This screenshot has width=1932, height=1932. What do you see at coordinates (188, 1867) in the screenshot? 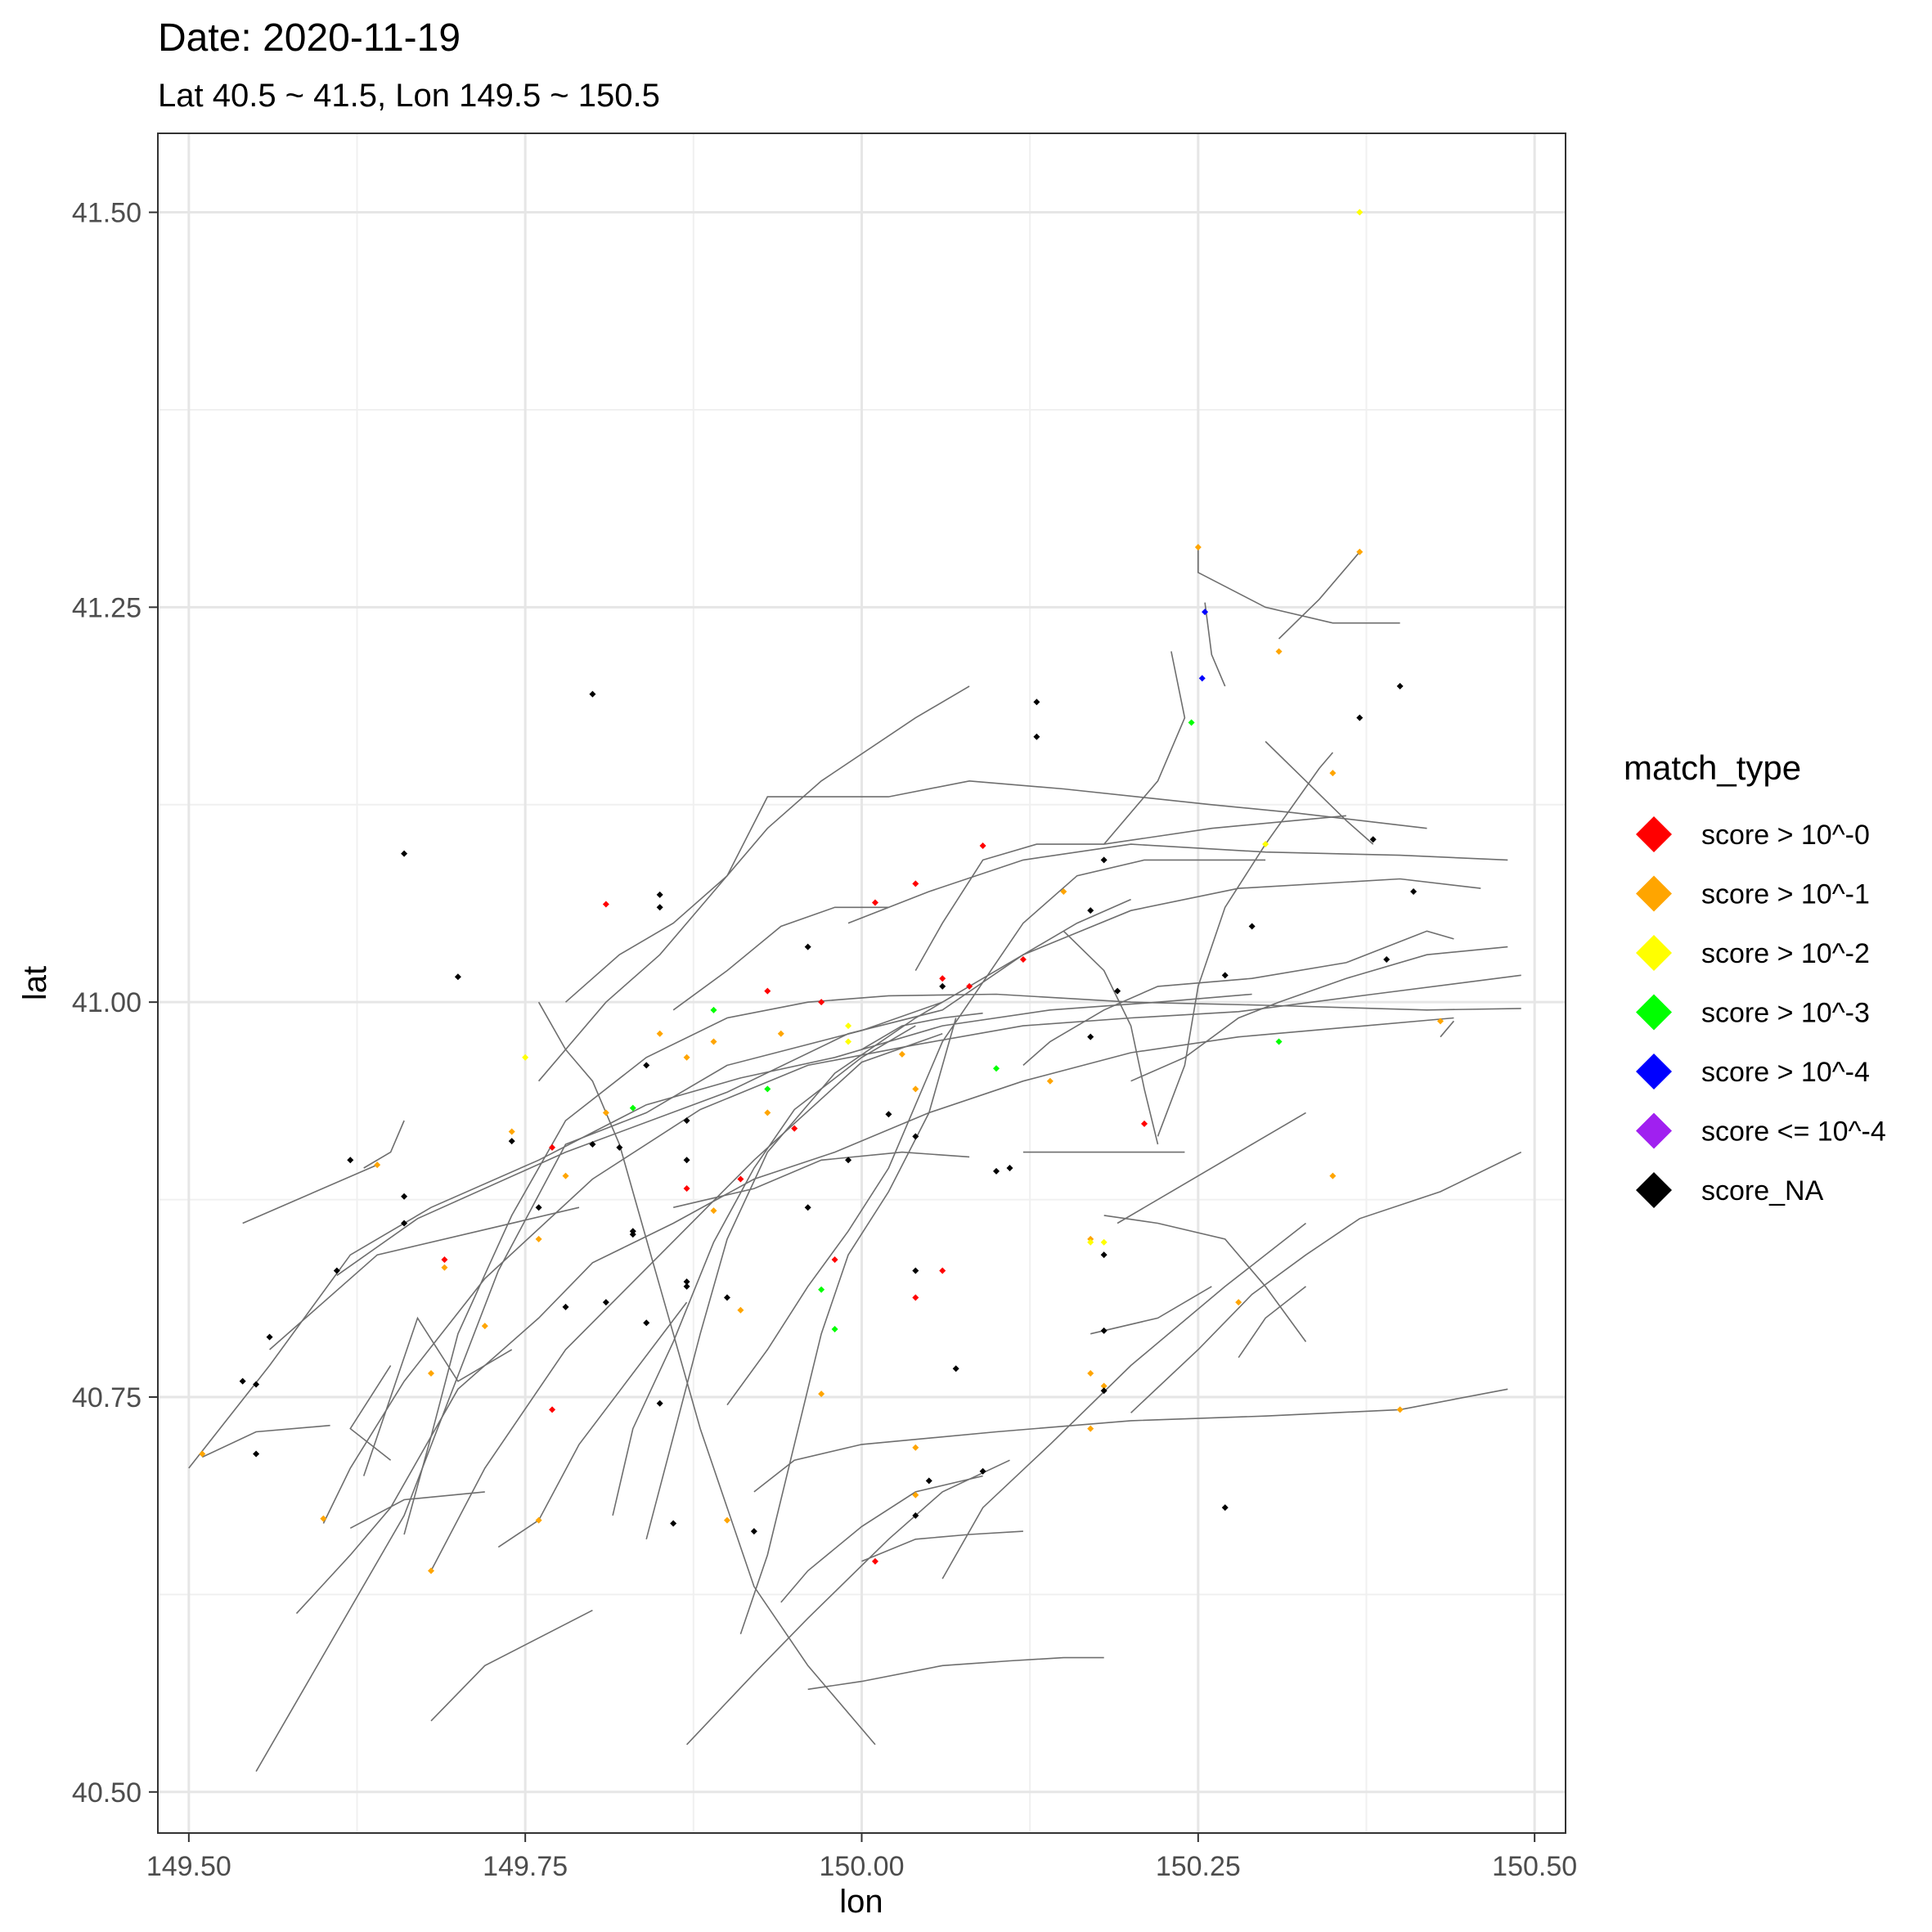
I see `x-tick-label: 149.50` at bounding box center [188, 1867].